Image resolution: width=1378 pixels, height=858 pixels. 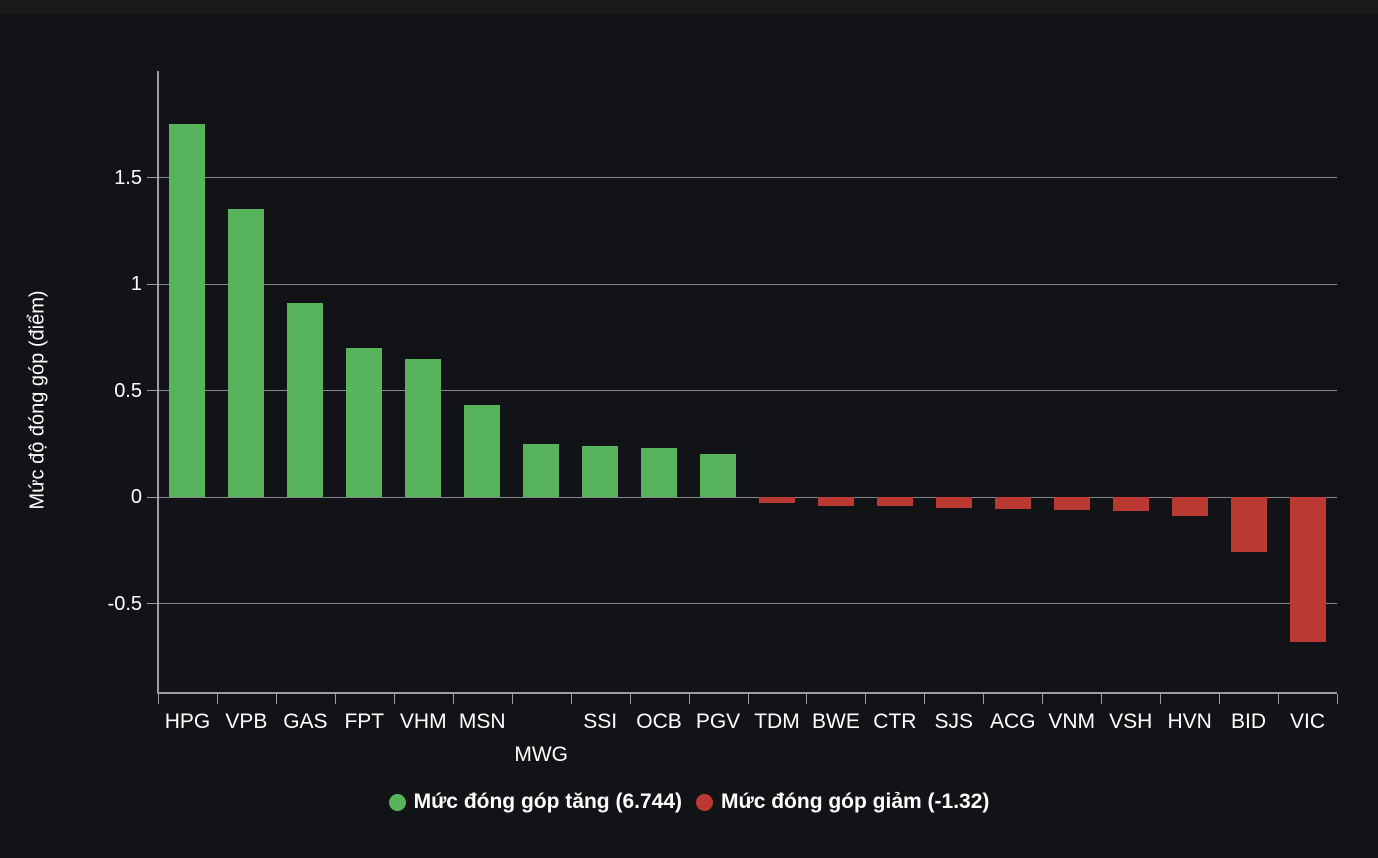 I want to click on bar-CTR, so click(x=894, y=501).